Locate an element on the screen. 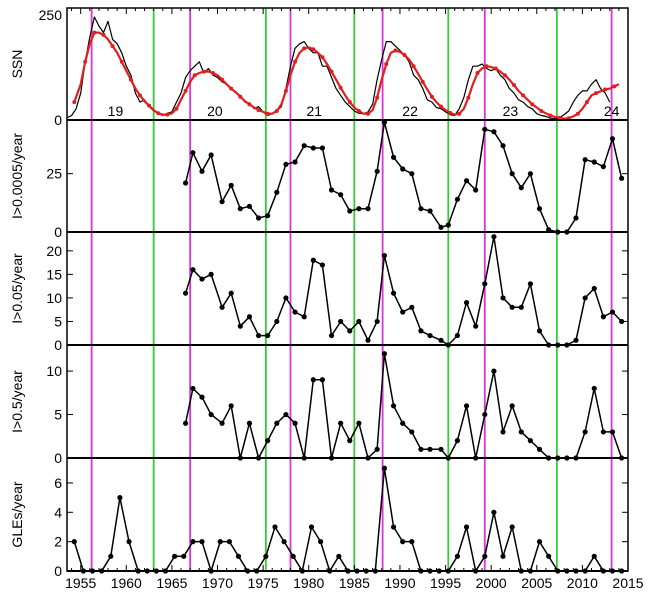 This screenshot has height=592, width=654. cycle-label: 20 is located at coordinates (215, 111).